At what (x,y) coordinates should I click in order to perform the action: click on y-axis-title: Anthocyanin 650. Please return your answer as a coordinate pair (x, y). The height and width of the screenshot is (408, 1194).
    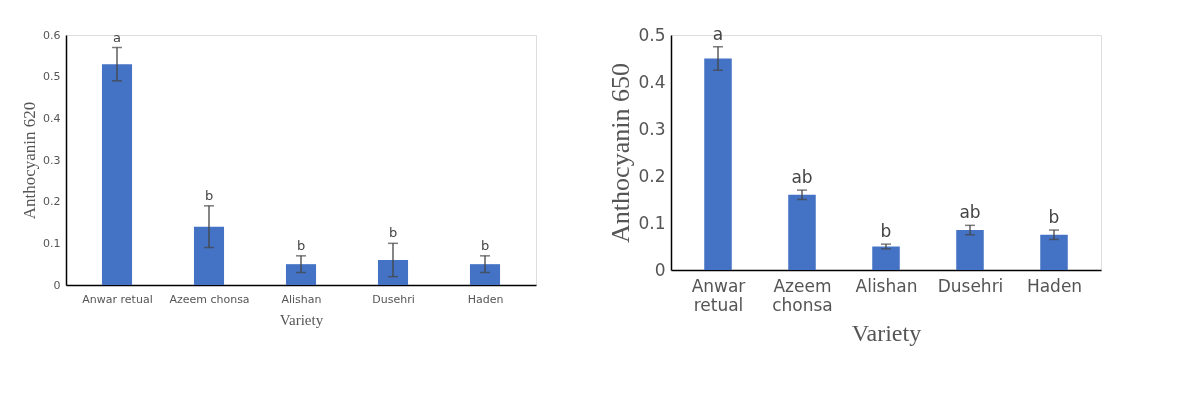
    Looking at the image, I should click on (621, 153).